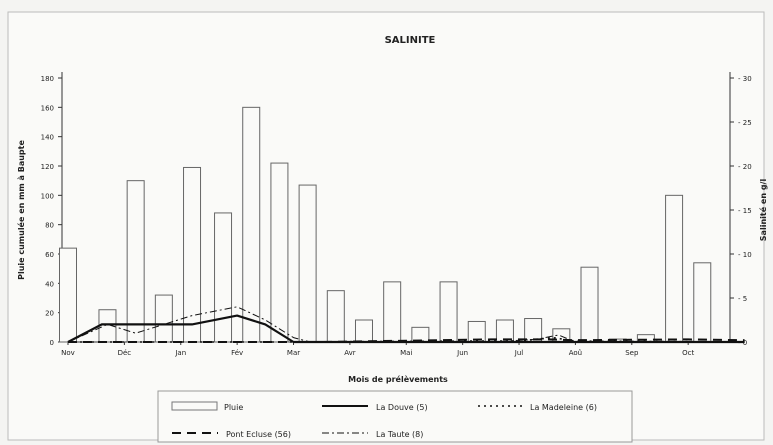 This screenshot has height=445, width=773. What do you see at coordinates (49, 284) in the screenshot?
I see `y-left-tick-label: 40` at bounding box center [49, 284].